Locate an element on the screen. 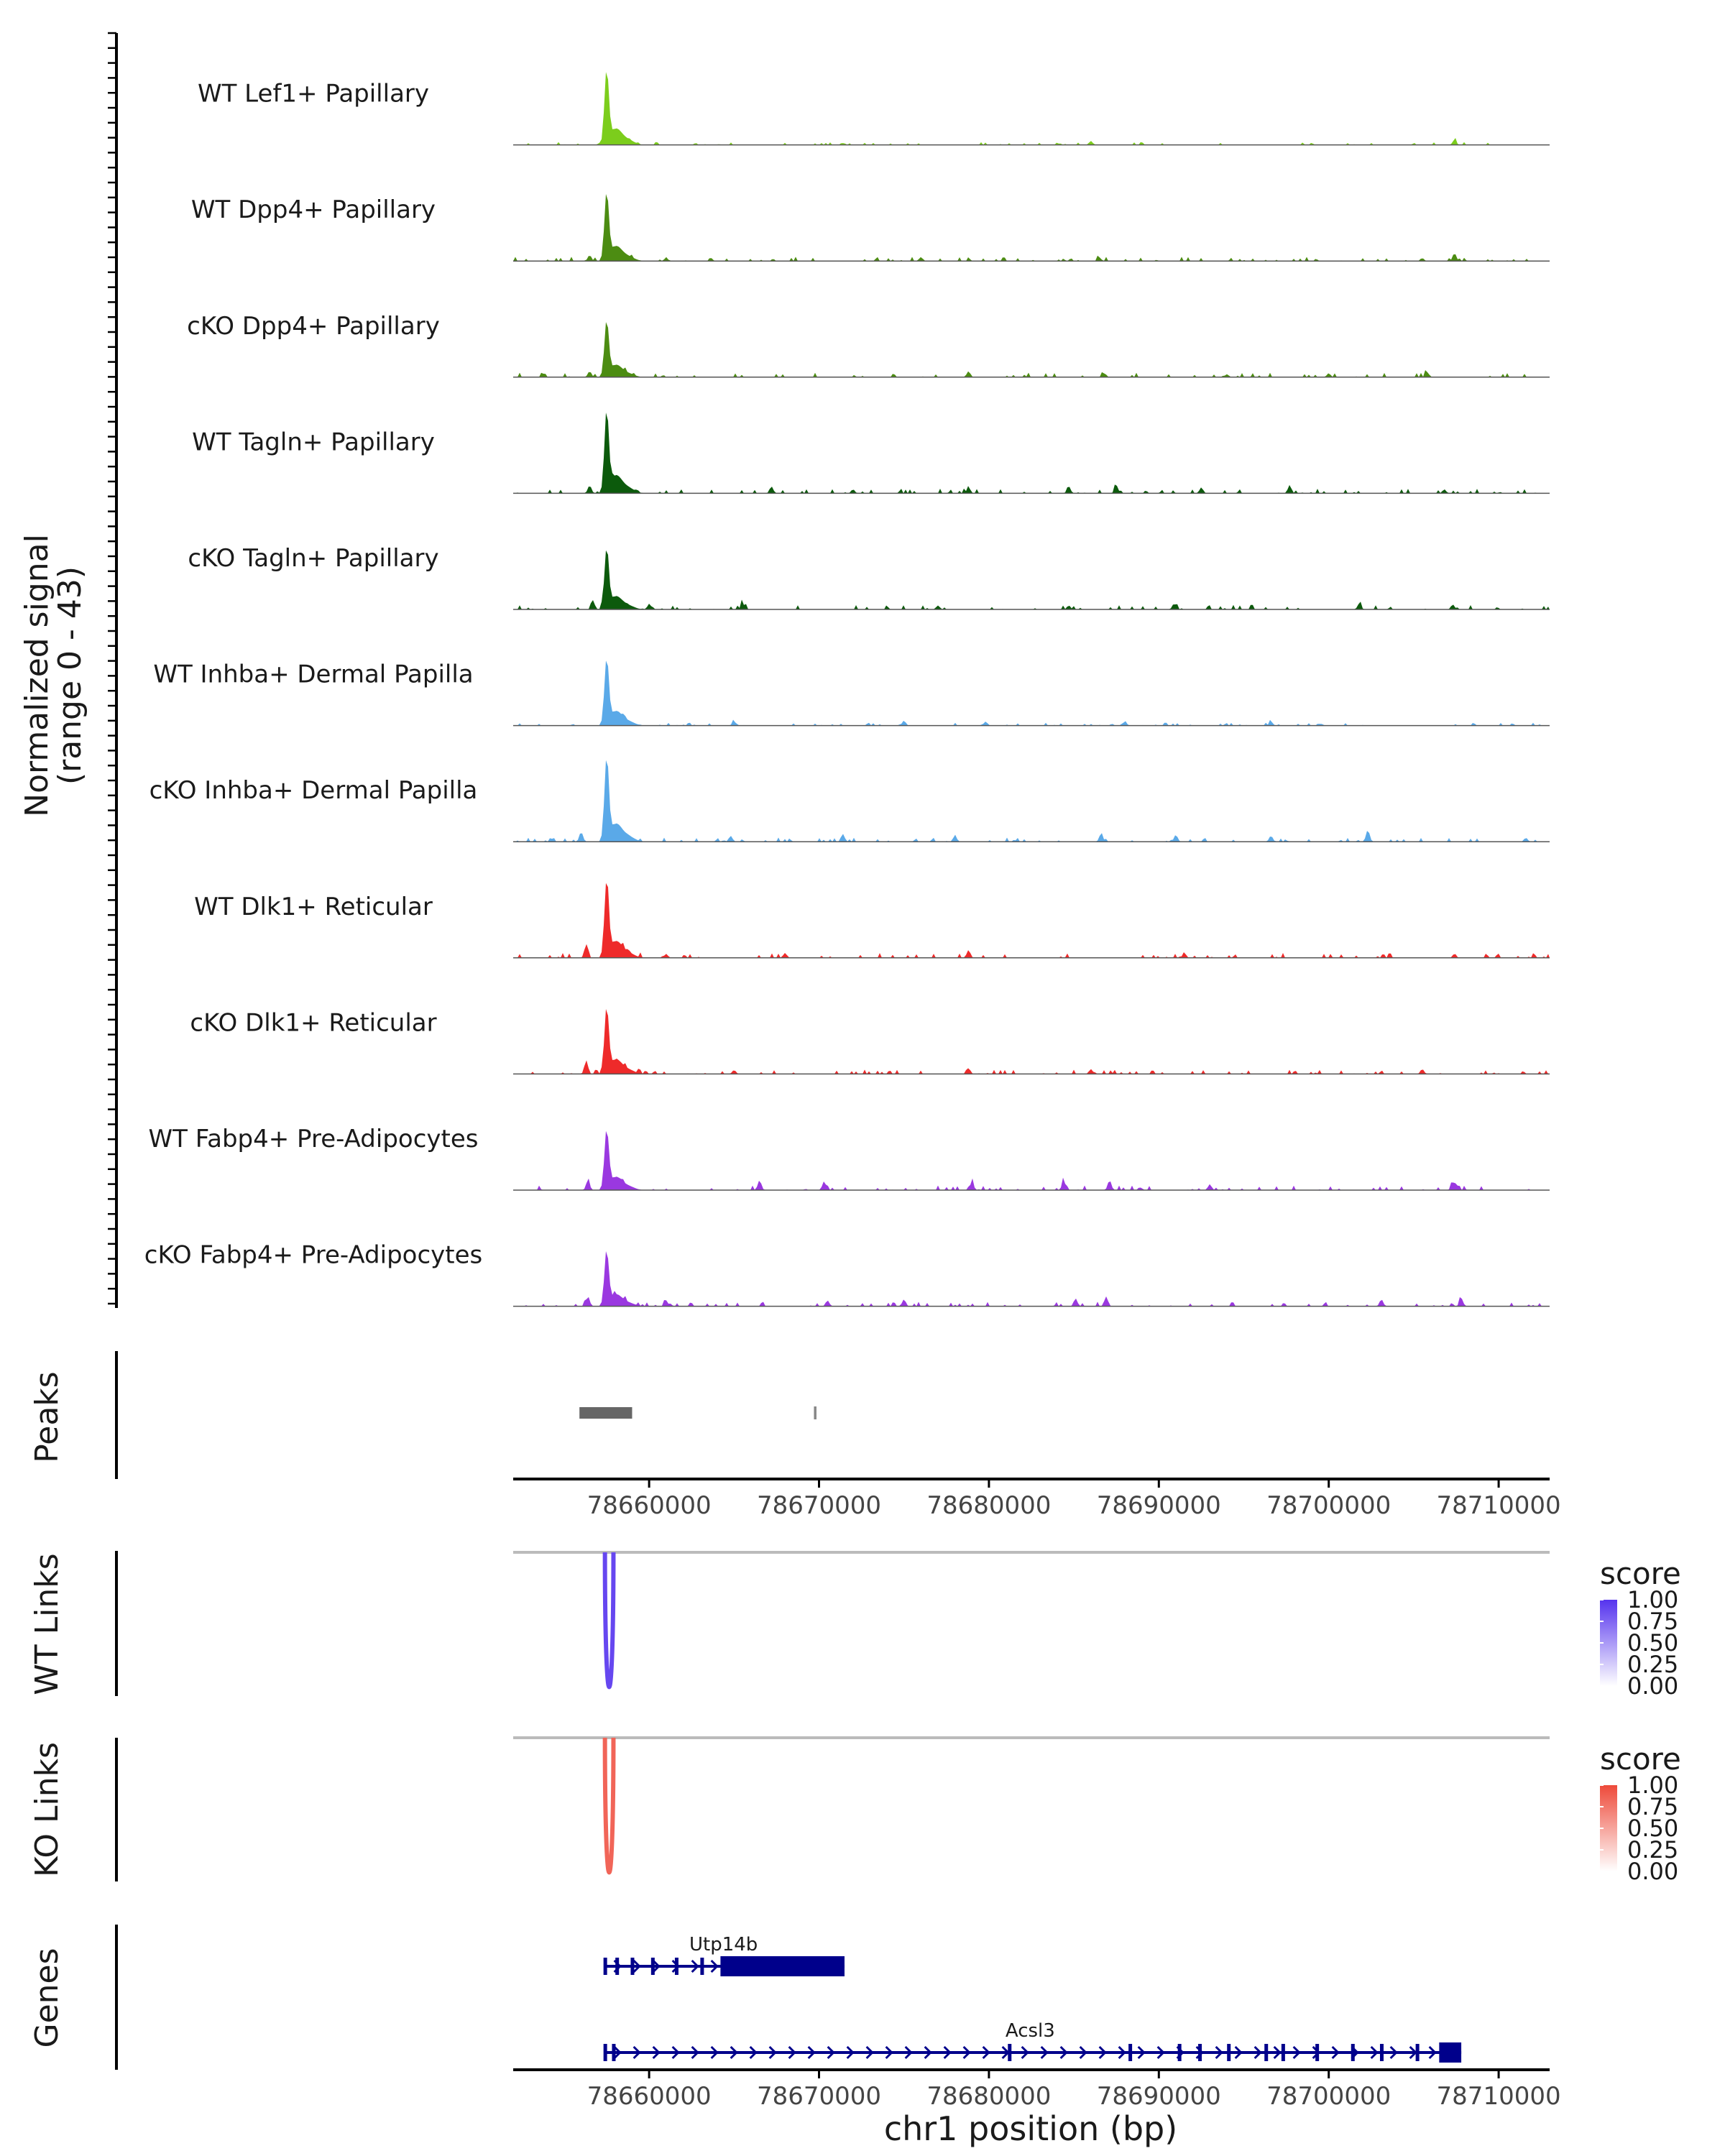 The height and width of the screenshot is (2156, 1725). coverage-track: cKO Tagln+ Papillary is located at coordinates (869, 577).